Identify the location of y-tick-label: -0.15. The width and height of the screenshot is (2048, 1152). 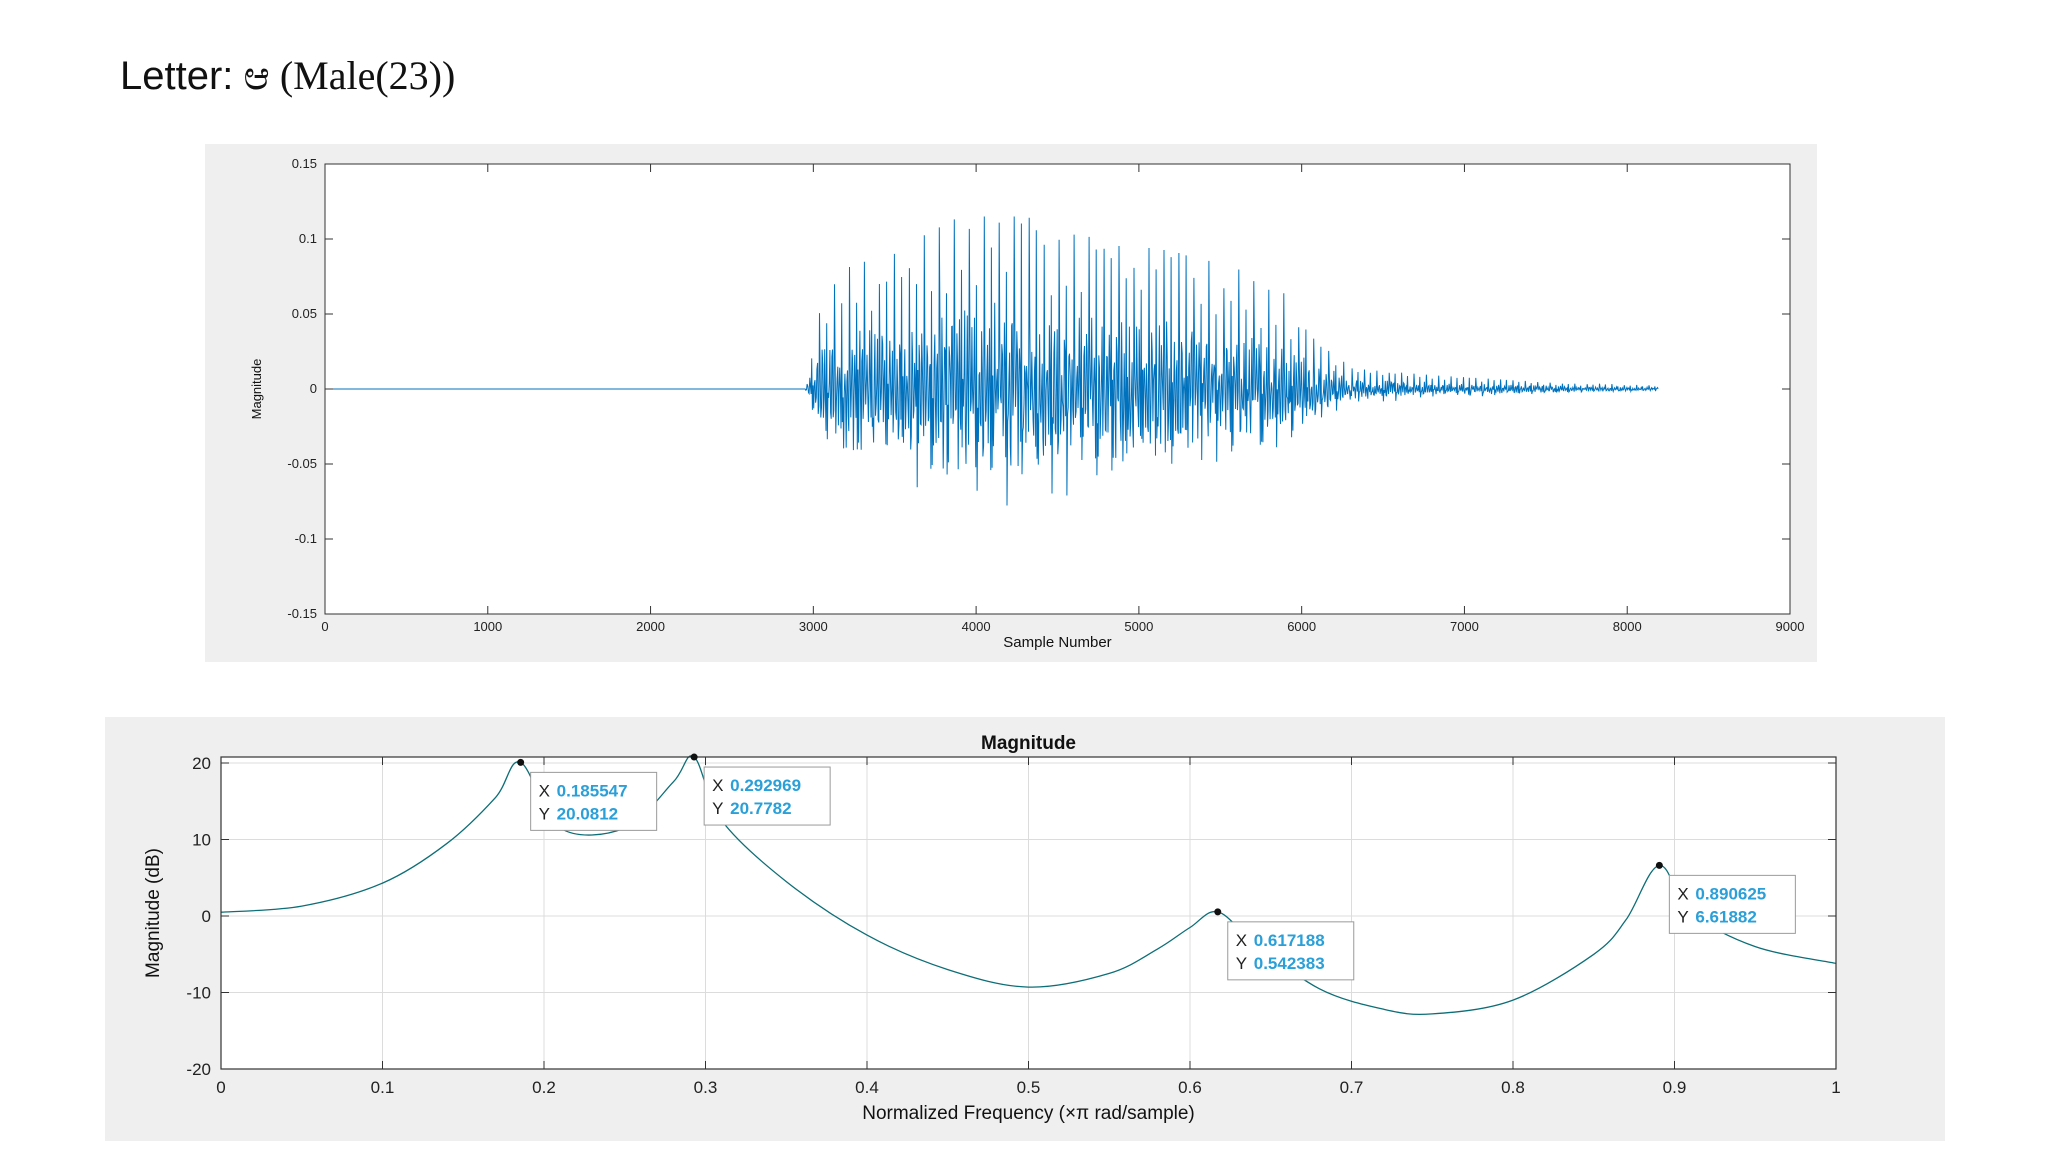
(302, 613).